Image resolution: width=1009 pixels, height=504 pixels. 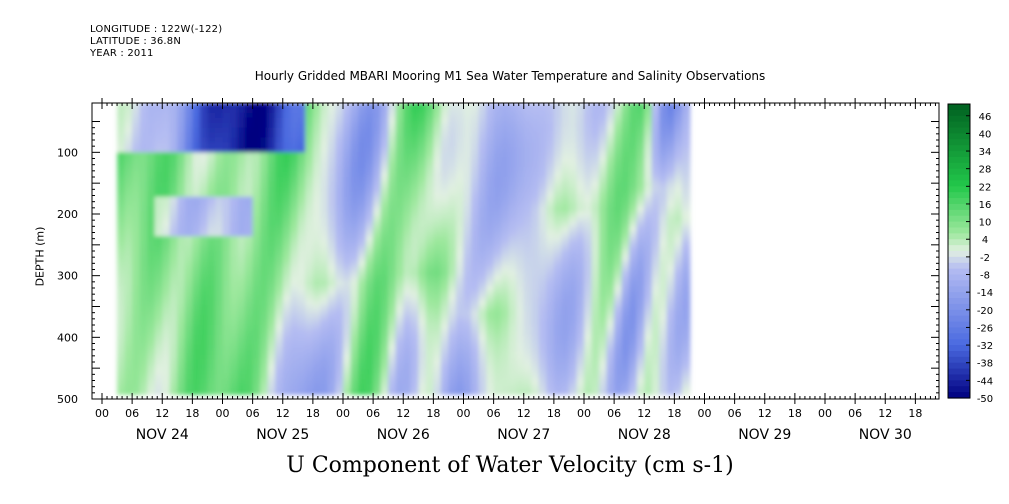 I want to click on x-hour-label: 12, so click(x=162, y=413).